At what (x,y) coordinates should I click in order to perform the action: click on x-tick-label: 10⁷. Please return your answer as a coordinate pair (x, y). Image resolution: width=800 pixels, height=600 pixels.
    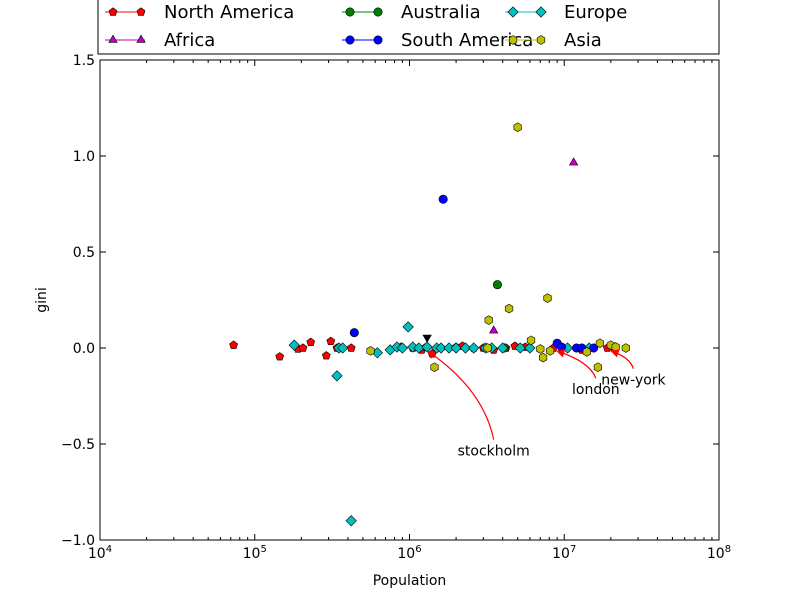
    Looking at the image, I should click on (564, 553).